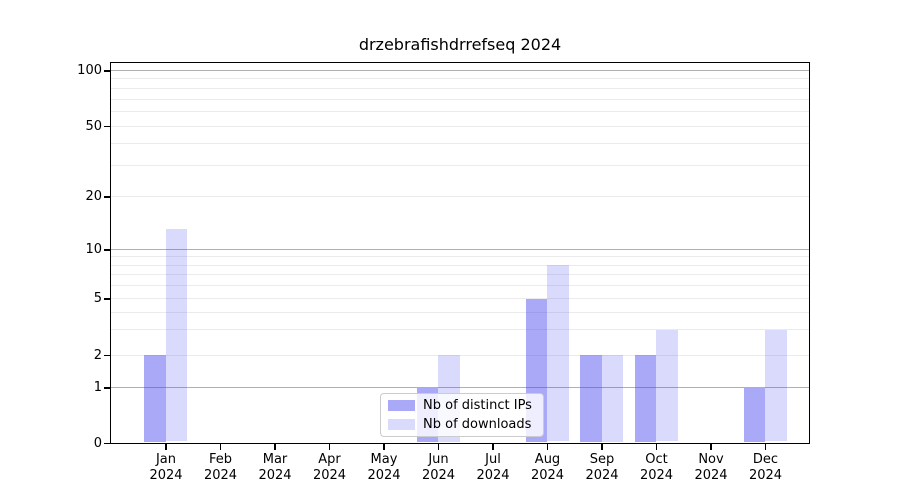 The height and width of the screenshot is (500, 900). Describe the element at coordinates (477, 405) in the screenshot. I see `legend-label-distinct-ips: Nb of distinct IPs` at that location.